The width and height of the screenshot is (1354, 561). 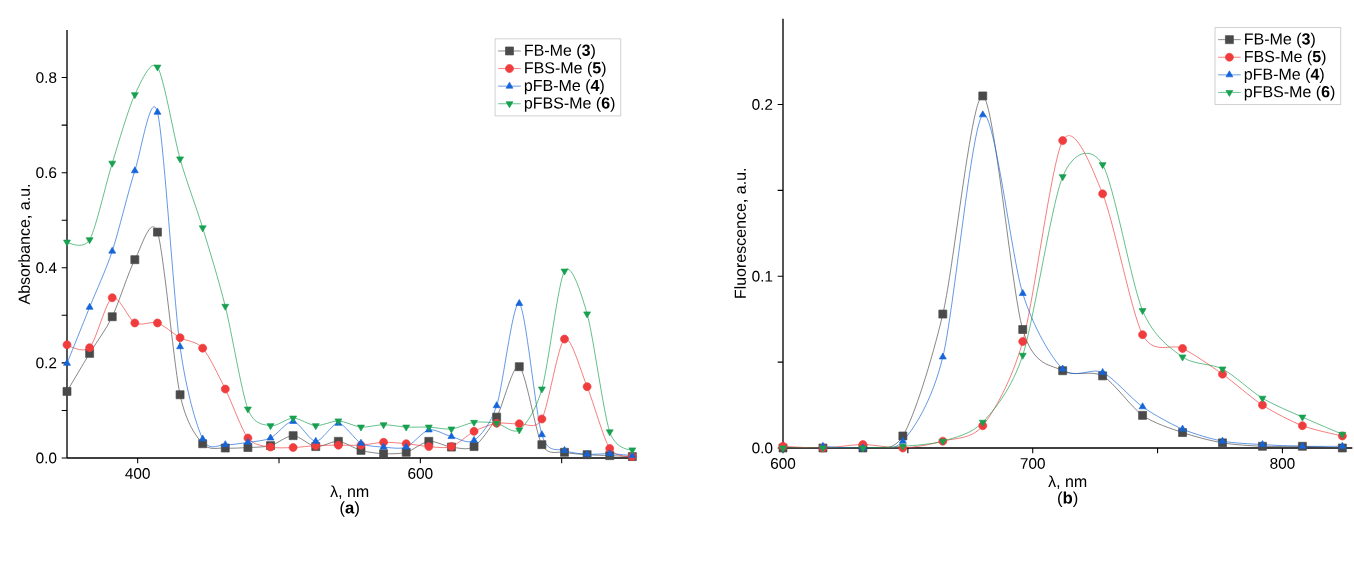 What do you see at coordinates (1032, 463) in the screenshot?
I see `x-tick-label: 700` at bounding box center [1032, 463].